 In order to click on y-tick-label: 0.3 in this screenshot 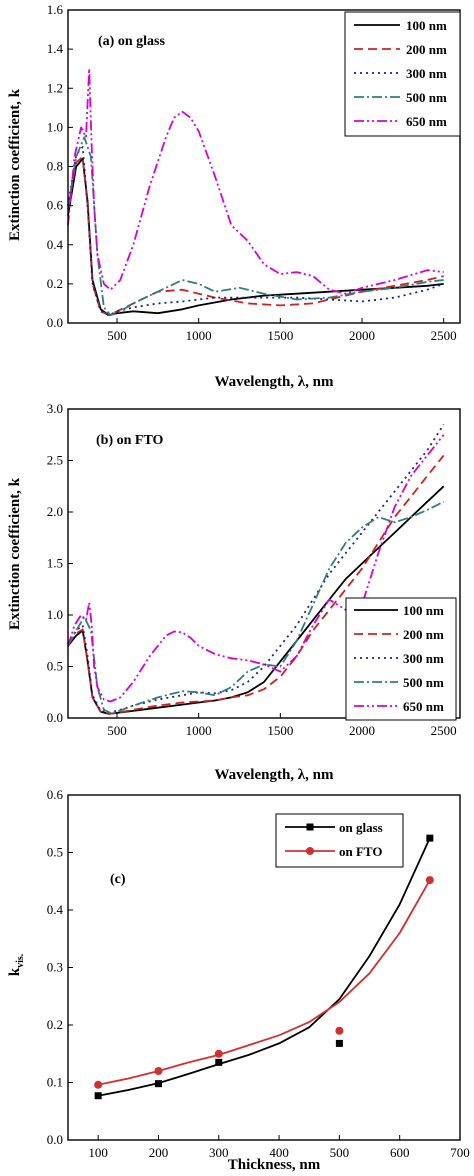, I will do `click(55, 967)`.